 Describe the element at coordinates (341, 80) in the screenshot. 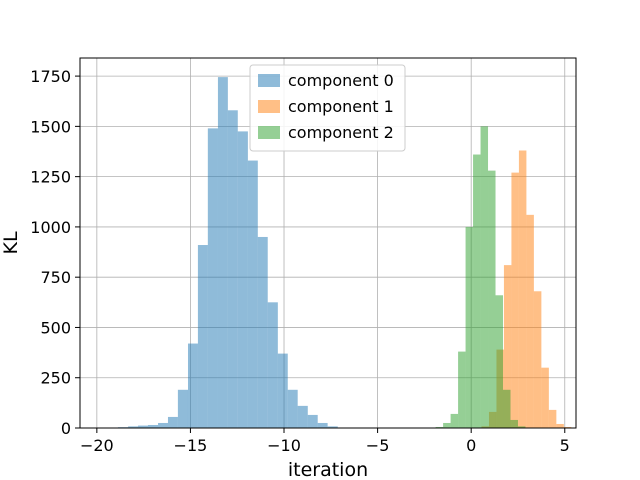

I see `legend-label: component 0` at that location.